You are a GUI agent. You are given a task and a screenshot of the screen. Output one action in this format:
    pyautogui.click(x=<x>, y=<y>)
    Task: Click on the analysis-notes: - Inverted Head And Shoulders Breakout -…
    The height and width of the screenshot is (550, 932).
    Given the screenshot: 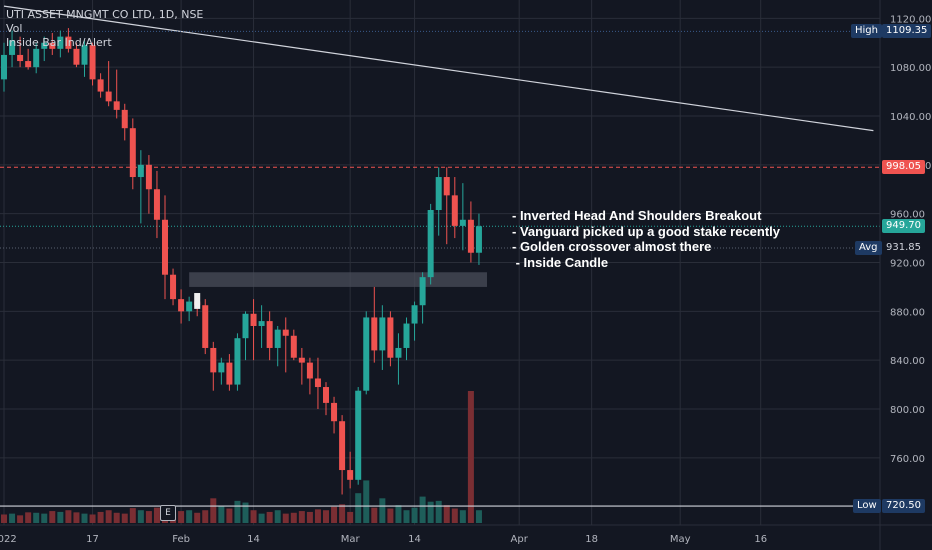 What is the action you would take?
    pyautogui.click(x=646, y=239)
    